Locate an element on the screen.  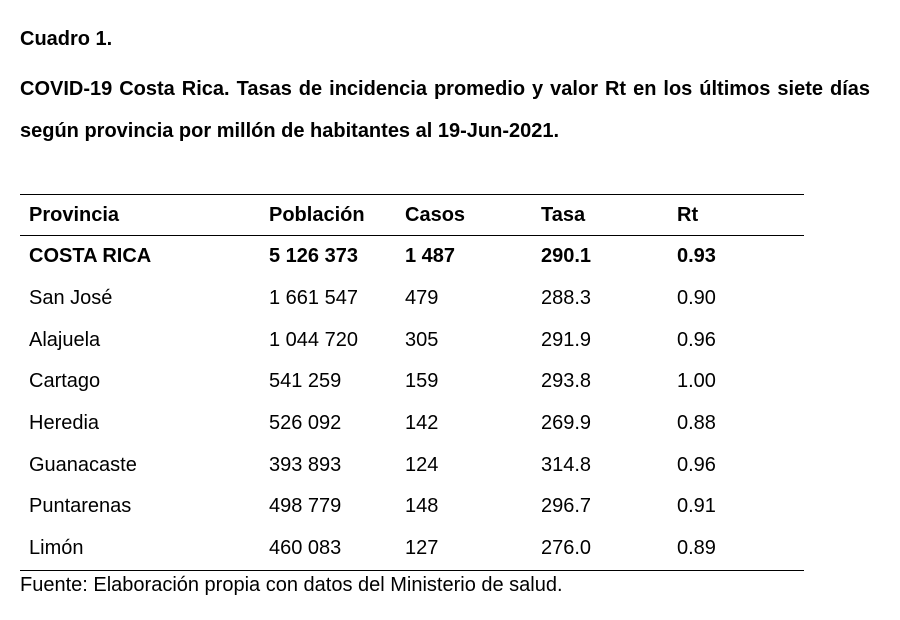
cell-casos: 142 is located at coordinates (422, 423).